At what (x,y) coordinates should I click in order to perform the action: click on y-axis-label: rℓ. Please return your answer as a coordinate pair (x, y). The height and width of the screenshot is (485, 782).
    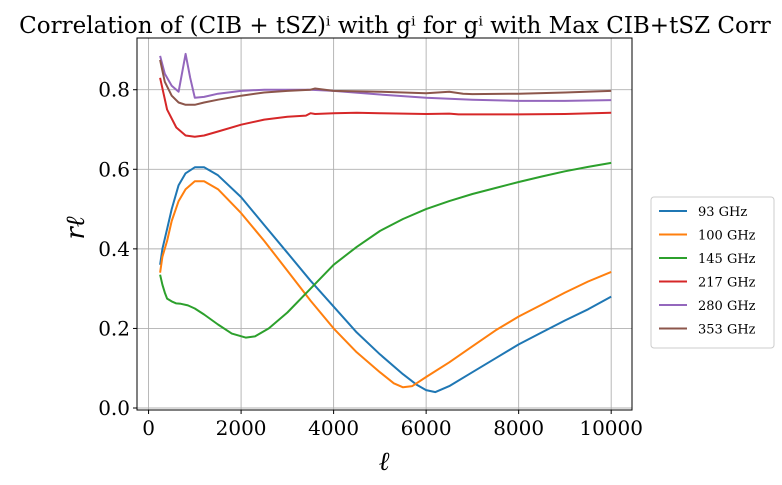
    Looking at the image, I should click on (76, 227).